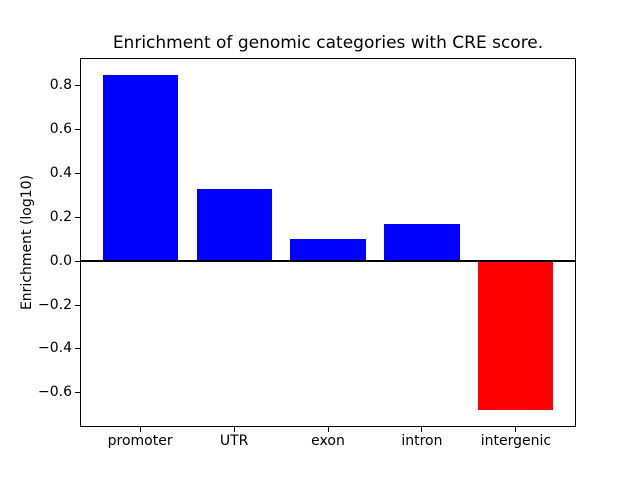 This screenshot has width=640, height=480. I want to click on bar-promoter, so click(140, 168).